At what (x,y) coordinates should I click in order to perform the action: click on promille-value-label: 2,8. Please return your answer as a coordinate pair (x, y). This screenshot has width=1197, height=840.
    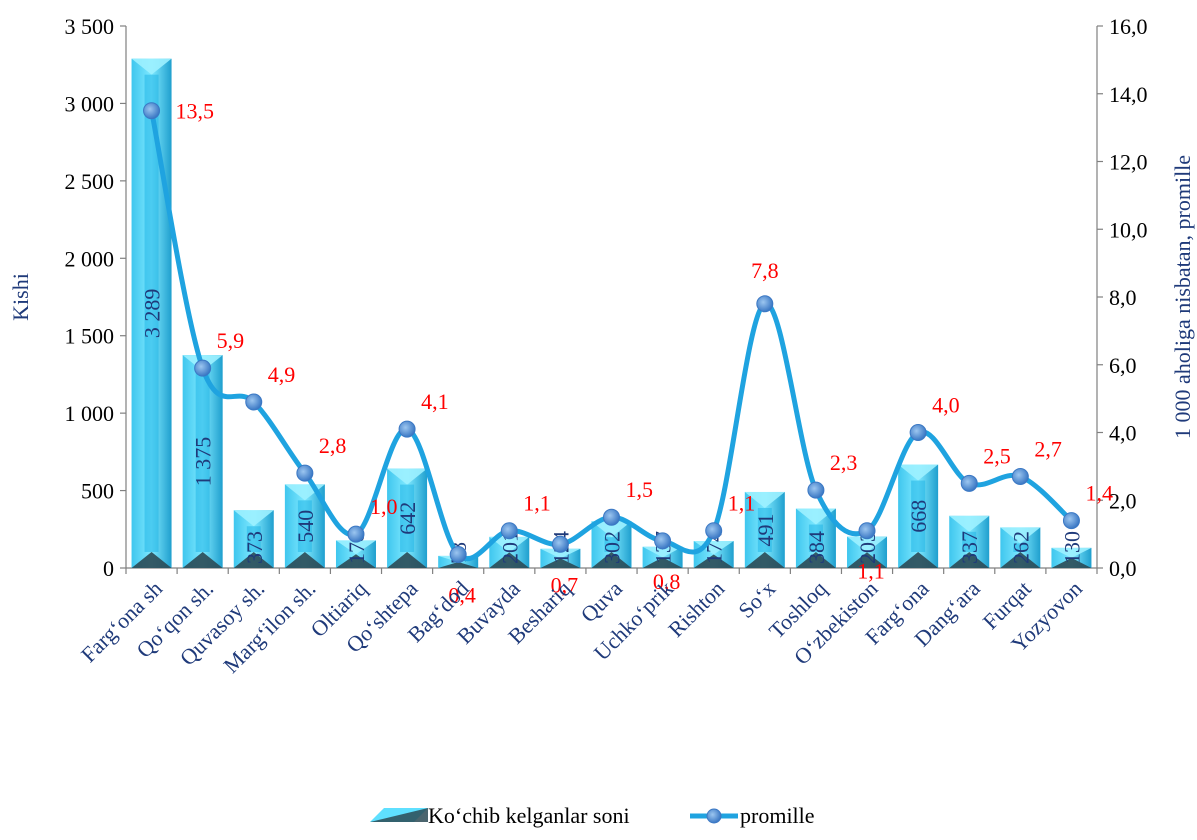
    Looking at the image, I should click on (333, 445).